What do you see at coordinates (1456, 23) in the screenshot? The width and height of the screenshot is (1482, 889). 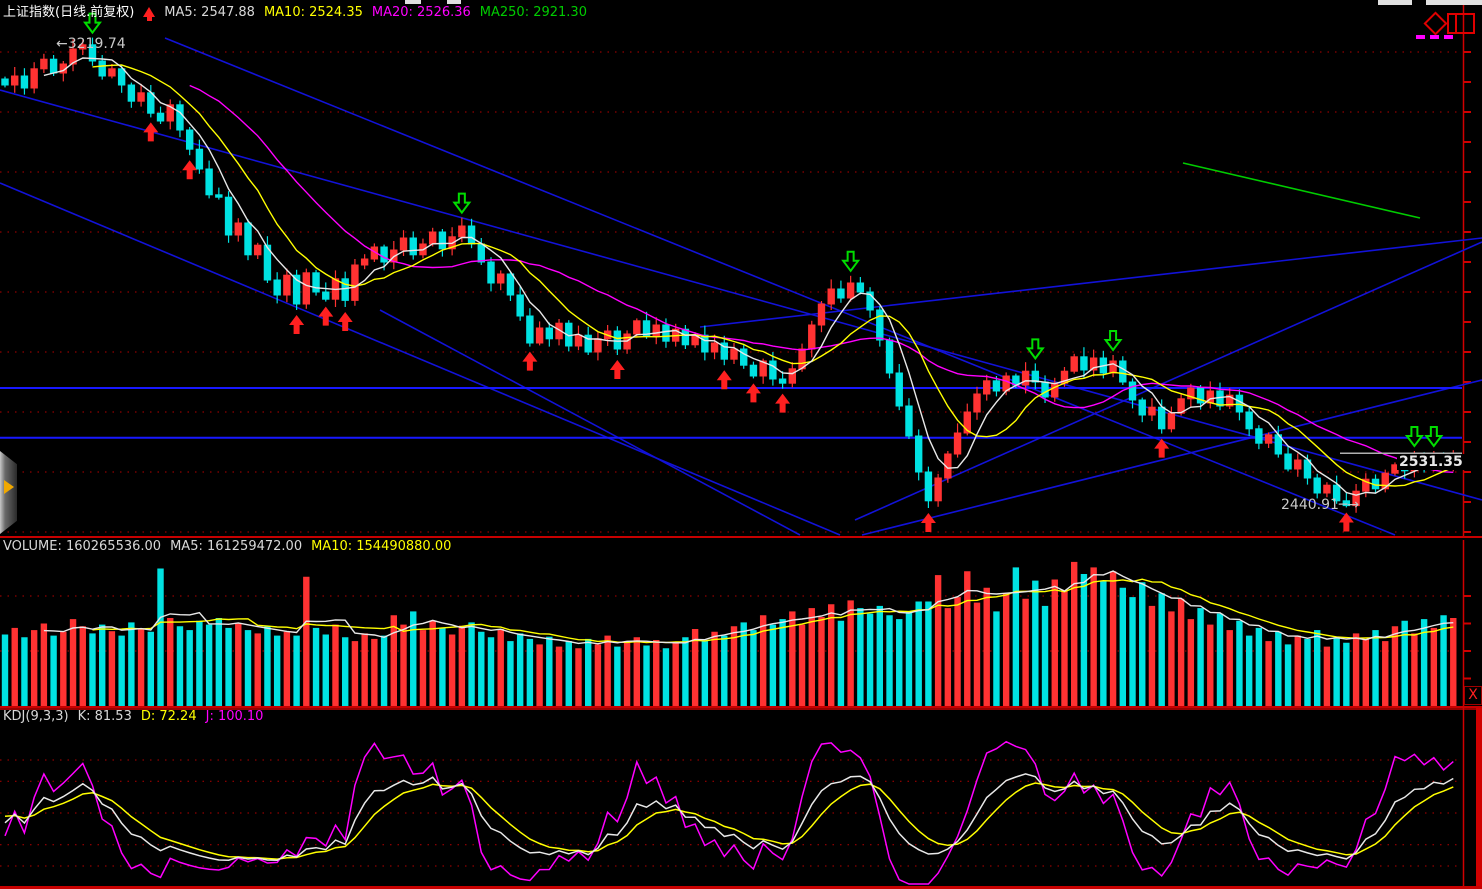 I see `window-split-bar` at bounding box center [1456, 23].